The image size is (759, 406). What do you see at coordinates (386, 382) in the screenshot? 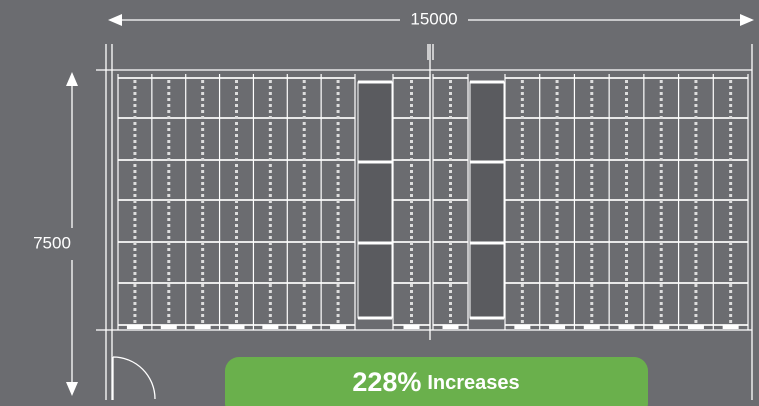
I see `badge-value: 228%` at bounding box center [386, 382].